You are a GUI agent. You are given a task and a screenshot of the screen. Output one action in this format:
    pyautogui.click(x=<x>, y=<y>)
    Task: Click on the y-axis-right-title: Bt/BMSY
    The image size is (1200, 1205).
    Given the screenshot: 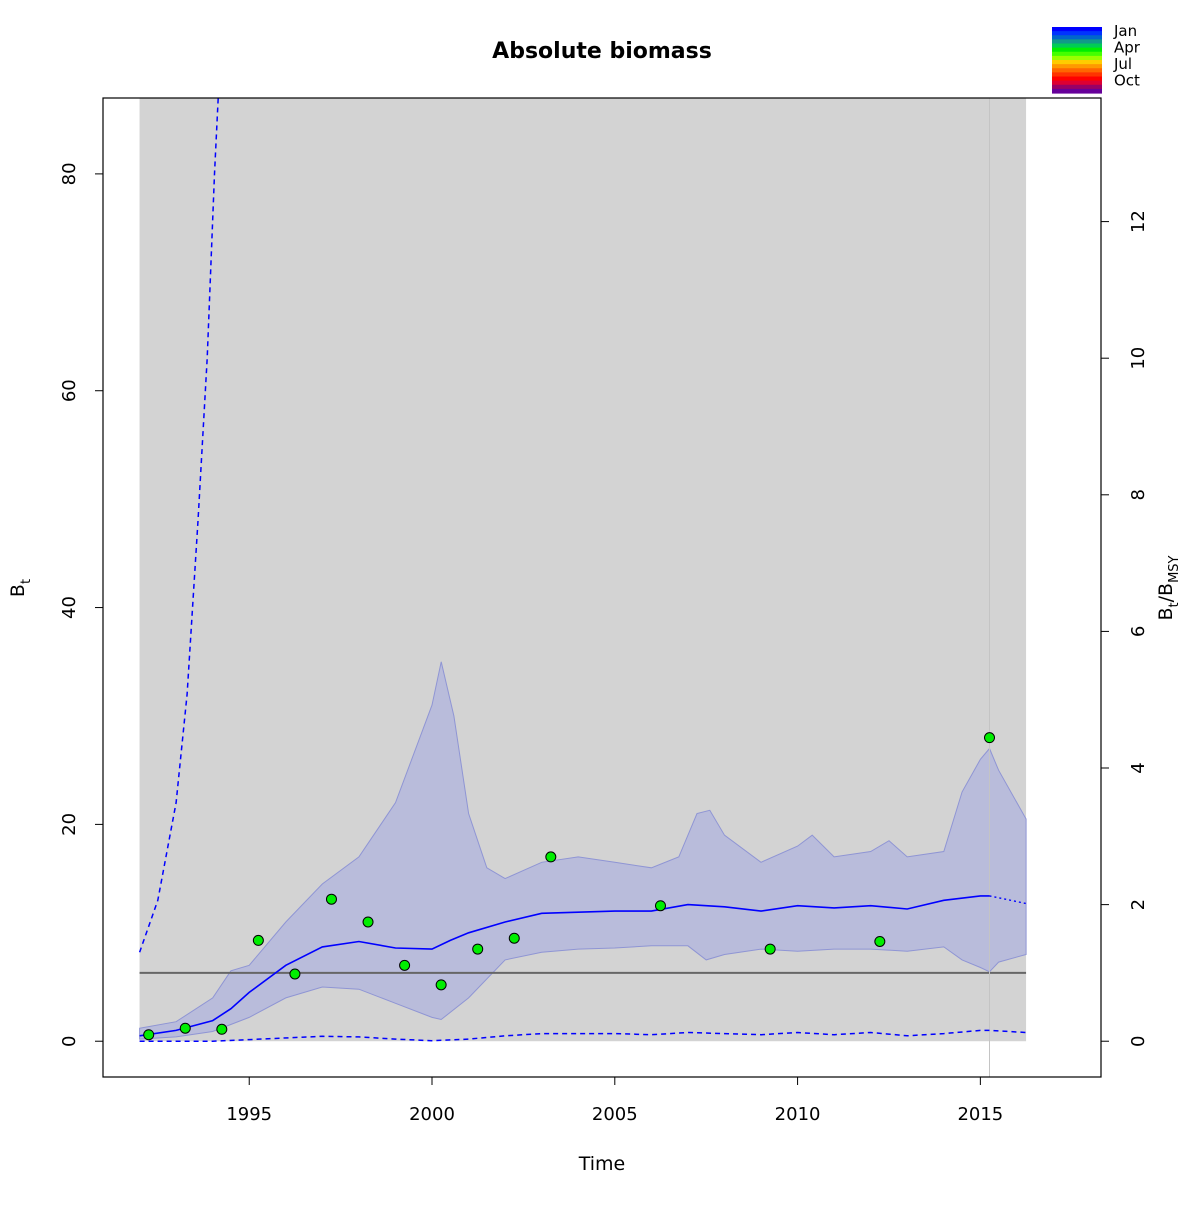 What is the action you would take?
    pyautogui.click(x=1168, y=587)
    